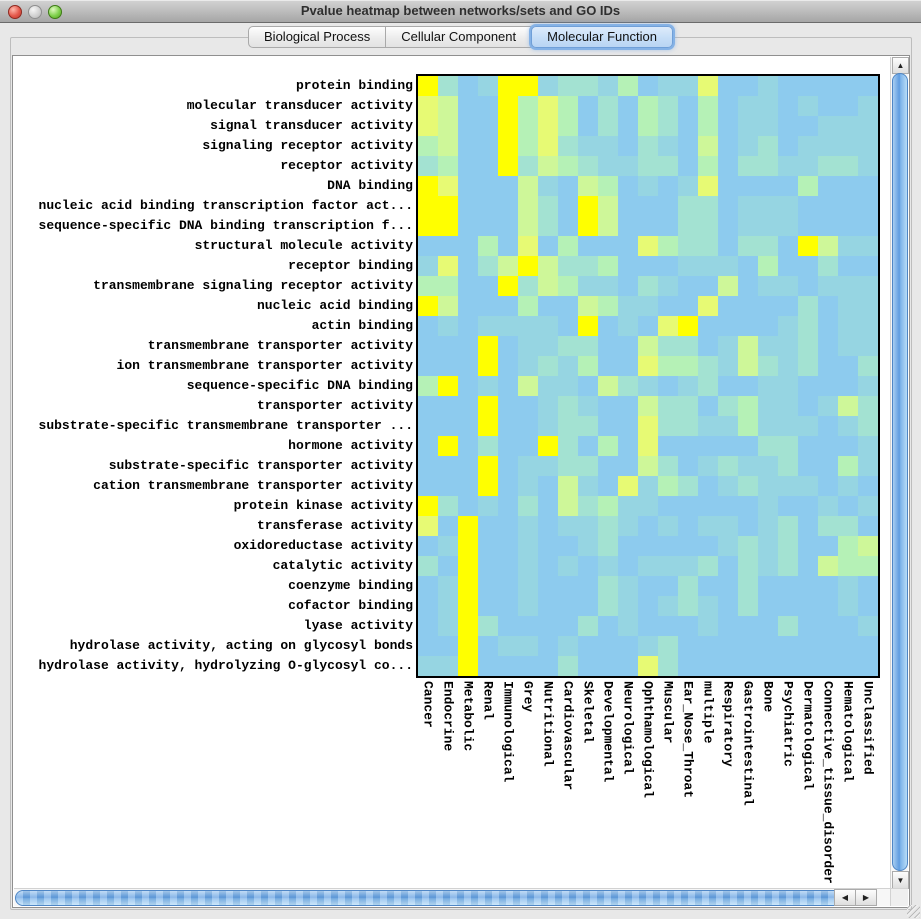  I want to click on resize-grip-icon, so click(913, 911).